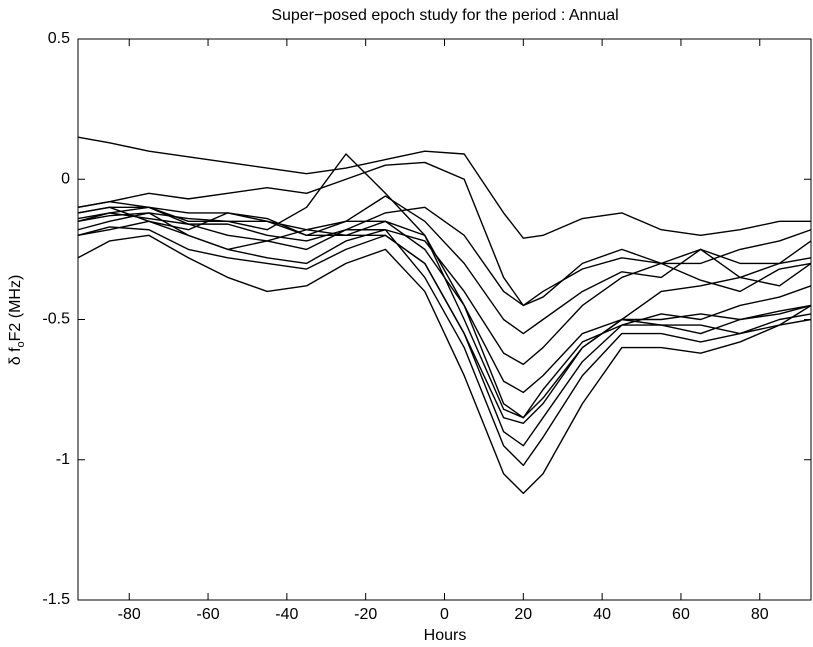 The image size is (813, 647). Describe the element at coordinates (207, 614) in the screenshot. I see `x-tick-label: -60` at that location.